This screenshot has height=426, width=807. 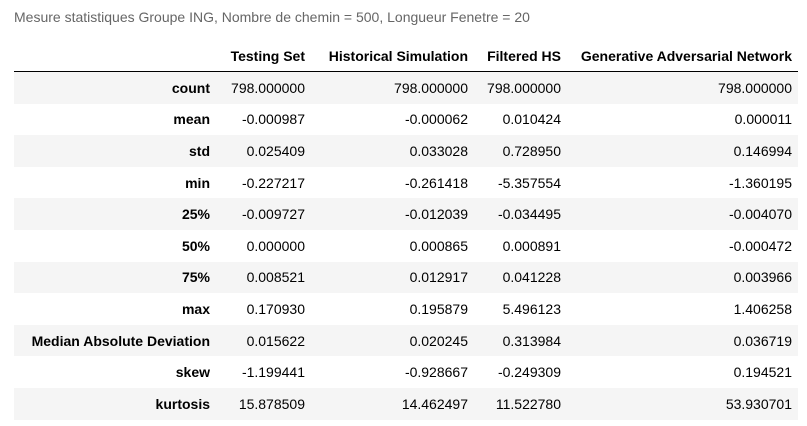 I want to click on table-cell: 0.146994, so click(x=762, y=150).